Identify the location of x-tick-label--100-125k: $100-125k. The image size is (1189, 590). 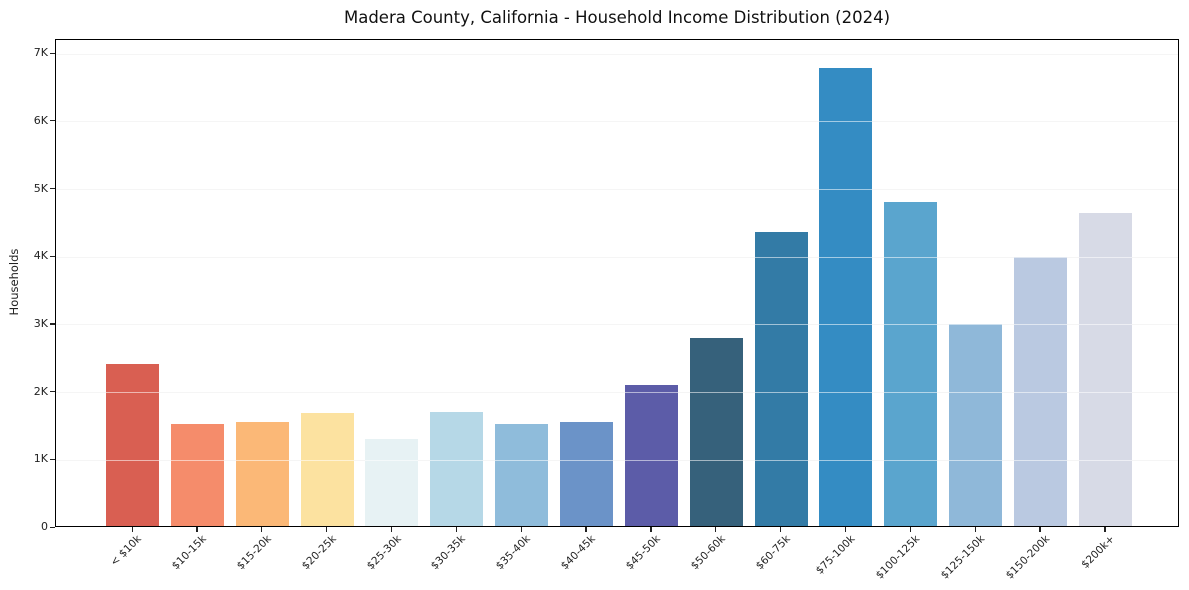
(898, 557).